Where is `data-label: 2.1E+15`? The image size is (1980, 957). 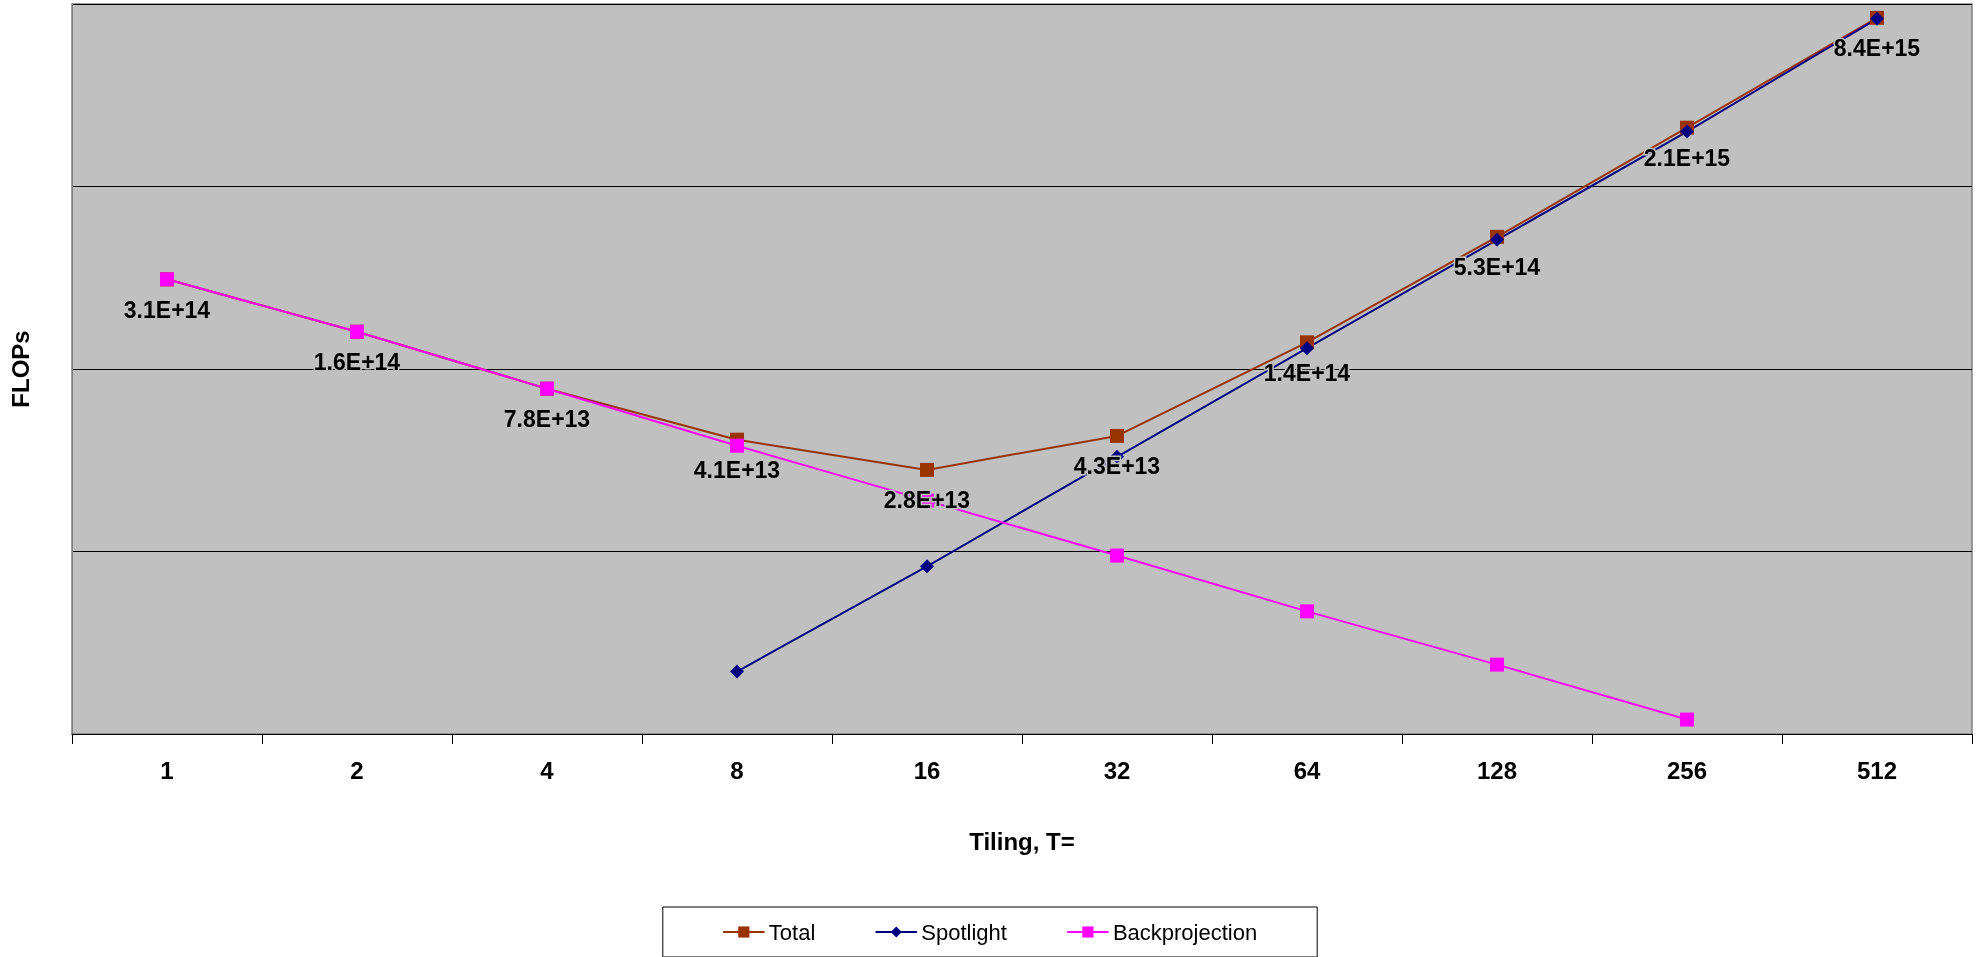
data-label: 2.1E+15 is located at coordinates (1687, 158).